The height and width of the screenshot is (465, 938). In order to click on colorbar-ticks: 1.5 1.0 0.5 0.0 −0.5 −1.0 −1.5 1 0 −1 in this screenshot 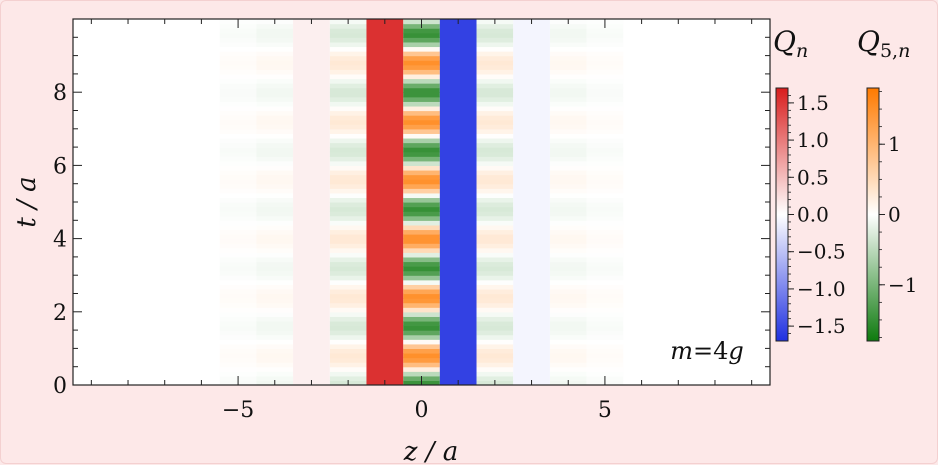, I will do `click(852, 214)`.